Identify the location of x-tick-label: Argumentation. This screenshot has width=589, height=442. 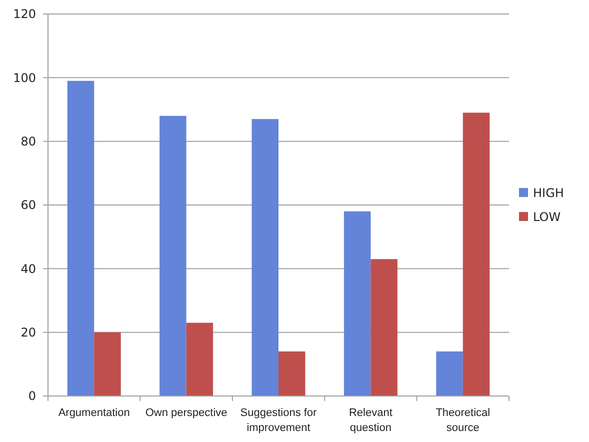
(94, 413).